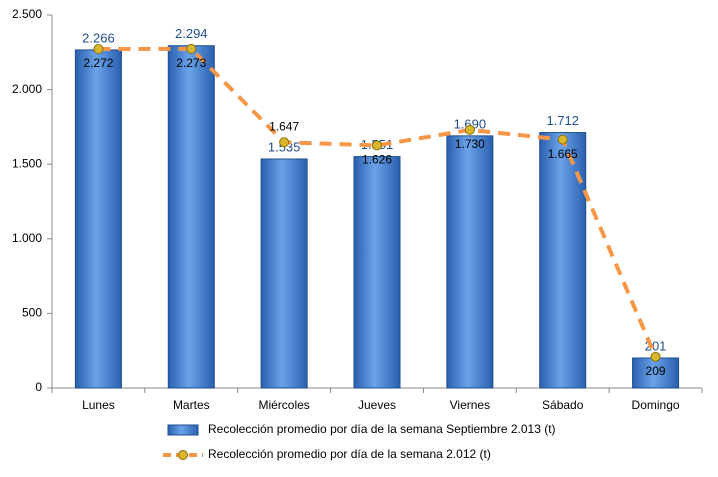 The width and height of the screenshot is (718, 477). I want to click on line-value-label: 1.730, so click(470, 144).